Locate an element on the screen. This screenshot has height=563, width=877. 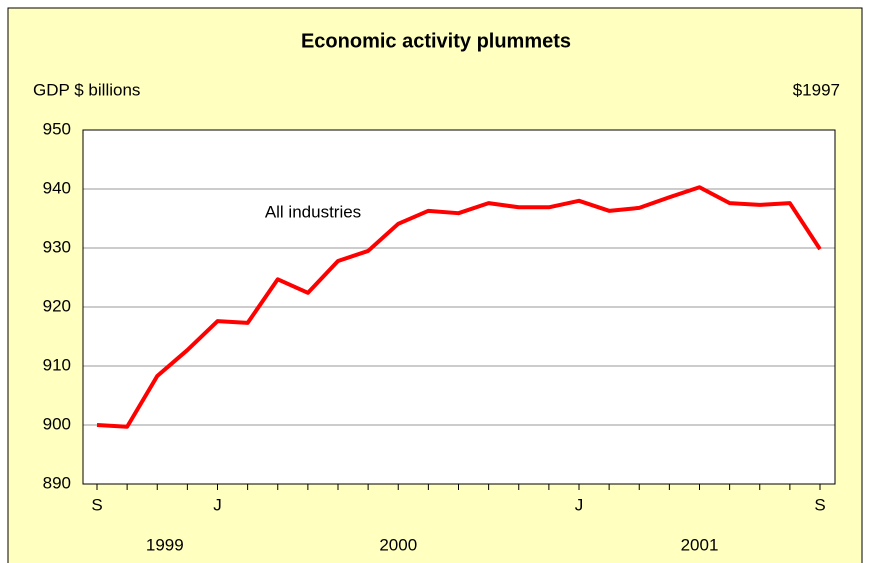
y-tick-label: 900 is located at coordinates (57, 423).